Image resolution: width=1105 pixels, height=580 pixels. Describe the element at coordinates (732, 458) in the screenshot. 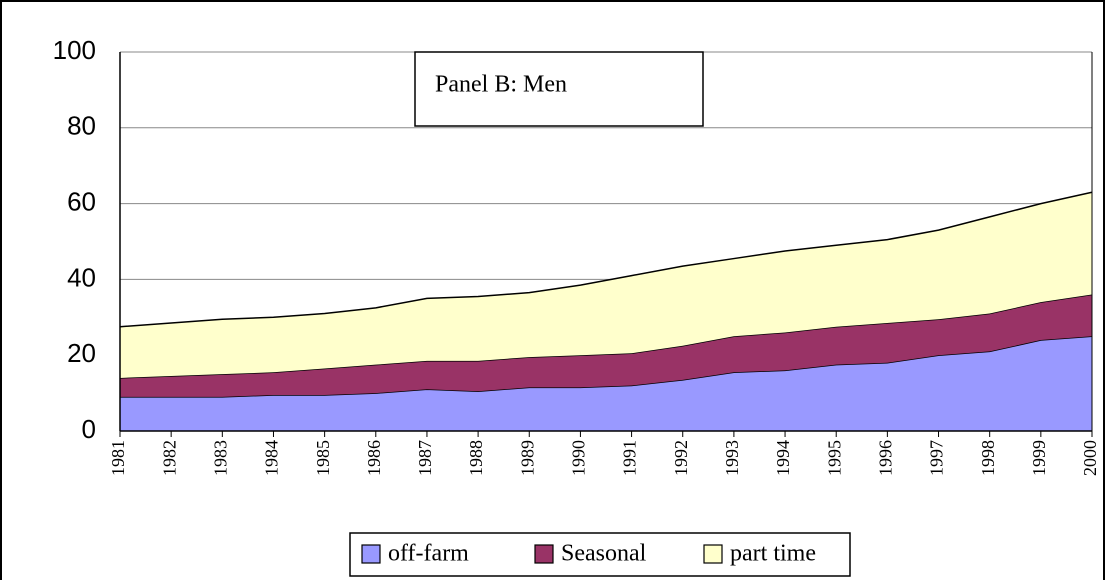

I see `x-tick-label: 1993` at that location.